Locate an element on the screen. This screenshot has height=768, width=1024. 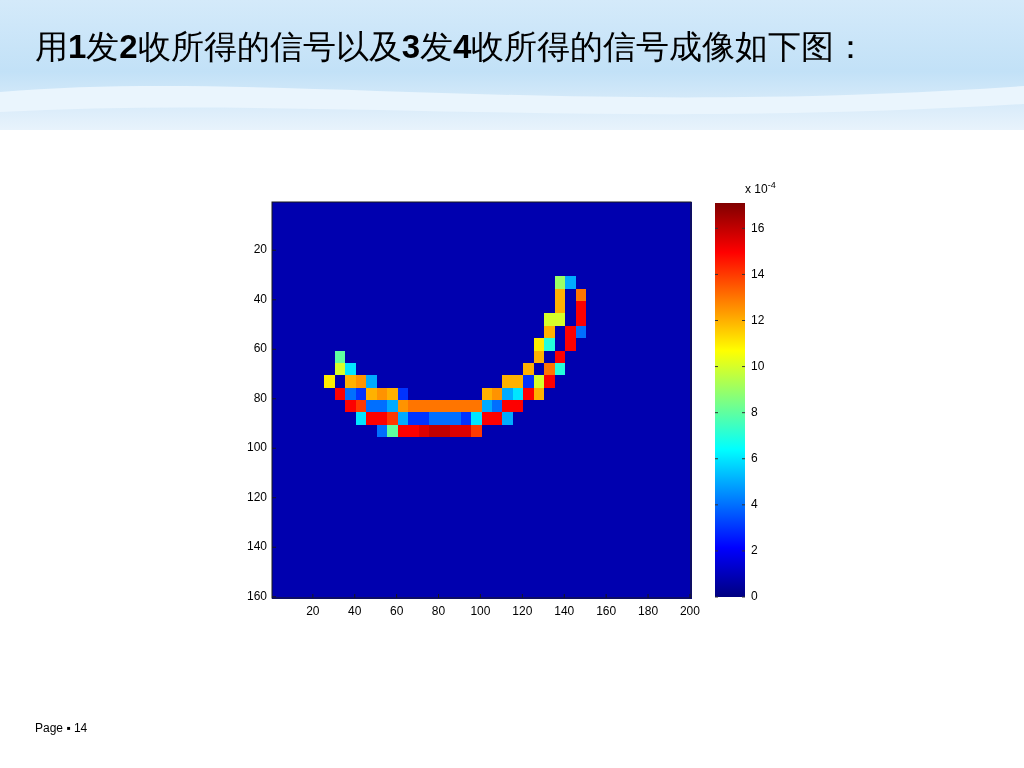
x-tick-label: 40 is located at coordinates (355, 611).